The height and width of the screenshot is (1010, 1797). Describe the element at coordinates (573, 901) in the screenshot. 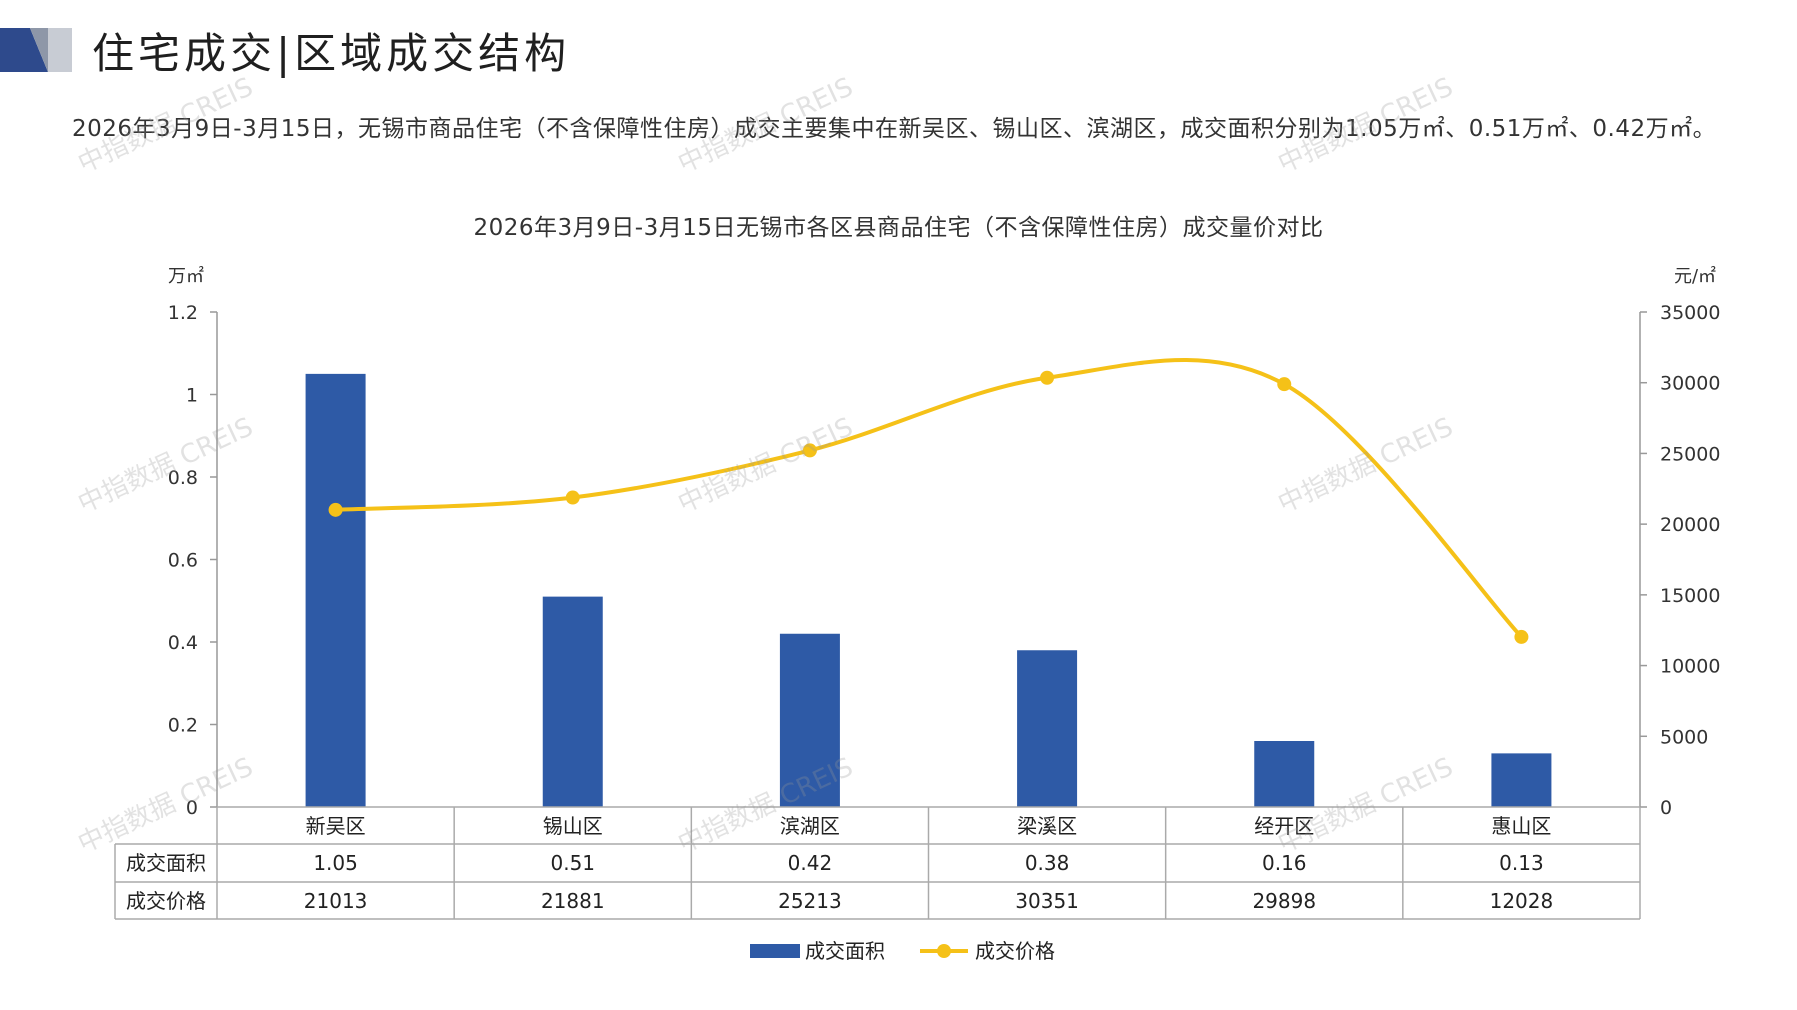

I see `line-data-label: 21881` at that location.